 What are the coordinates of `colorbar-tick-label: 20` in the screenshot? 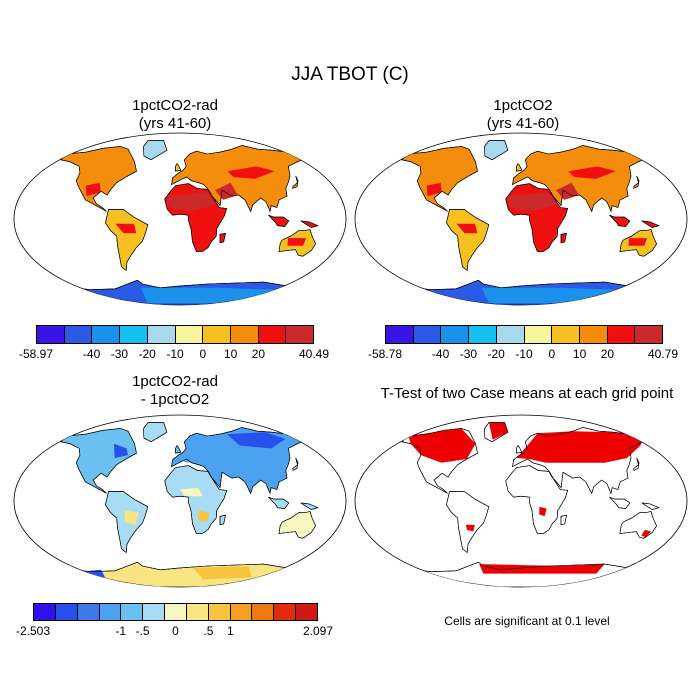 It's located at (258, 354).